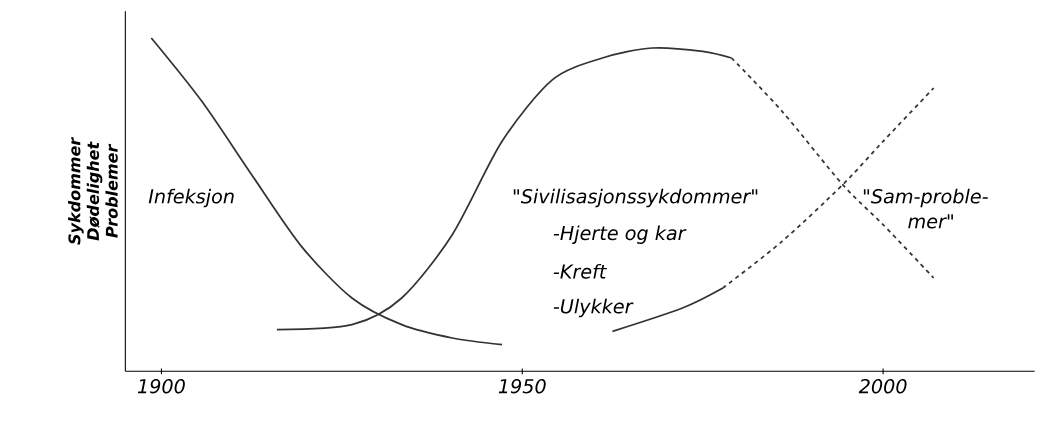 Image resolution: width=1062 pixels, height=422 pixels. Describe the element at coordinates (635, 198) in the screenshot. I see `annotation: "Sivilisasjonssykdommer"` at that location.